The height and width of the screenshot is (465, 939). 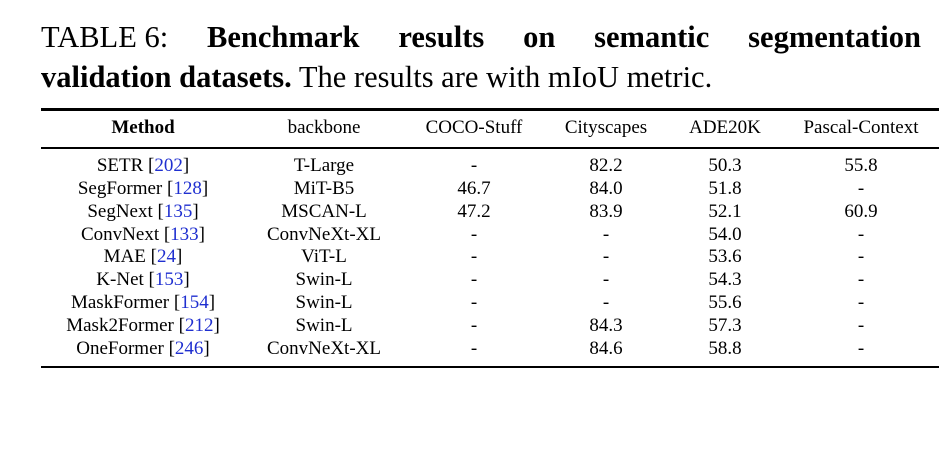 I want to click on caption-title-word: Benchmark, so click(x=283, y=37).